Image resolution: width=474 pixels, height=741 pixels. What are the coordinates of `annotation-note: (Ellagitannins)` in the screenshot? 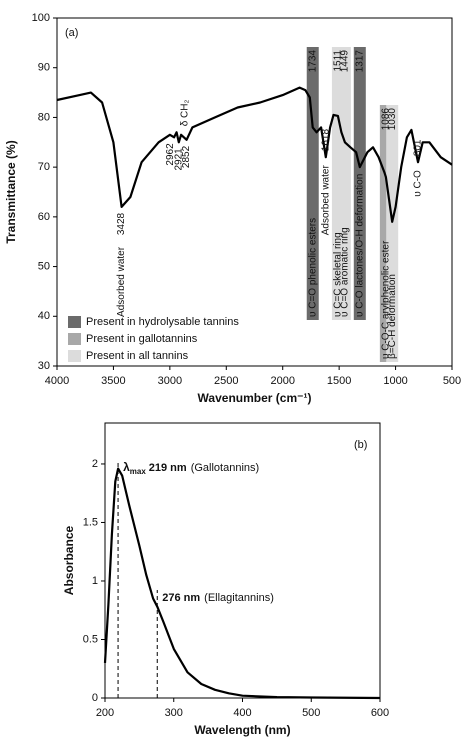 It's located at (239, 598).